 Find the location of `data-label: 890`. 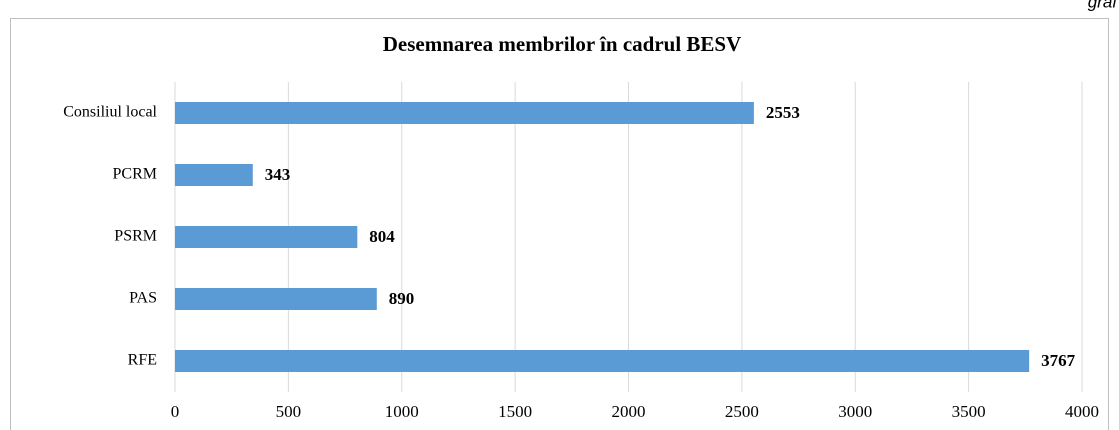

data-label: 890 is located at coordinates (402, 298).